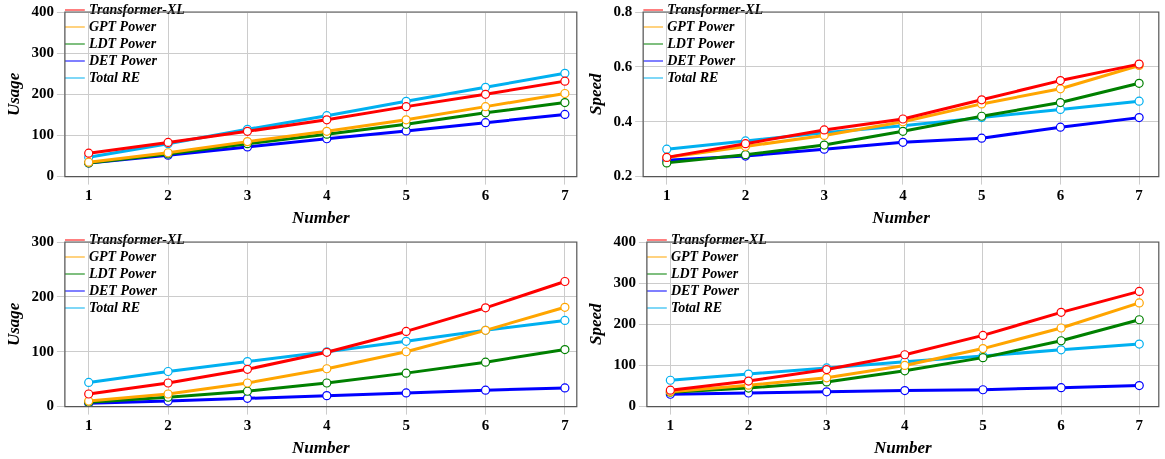 The width and height of the screenshot is (1165, 459). I want to click on y-tick-label: 0.2, so click(623, 175).